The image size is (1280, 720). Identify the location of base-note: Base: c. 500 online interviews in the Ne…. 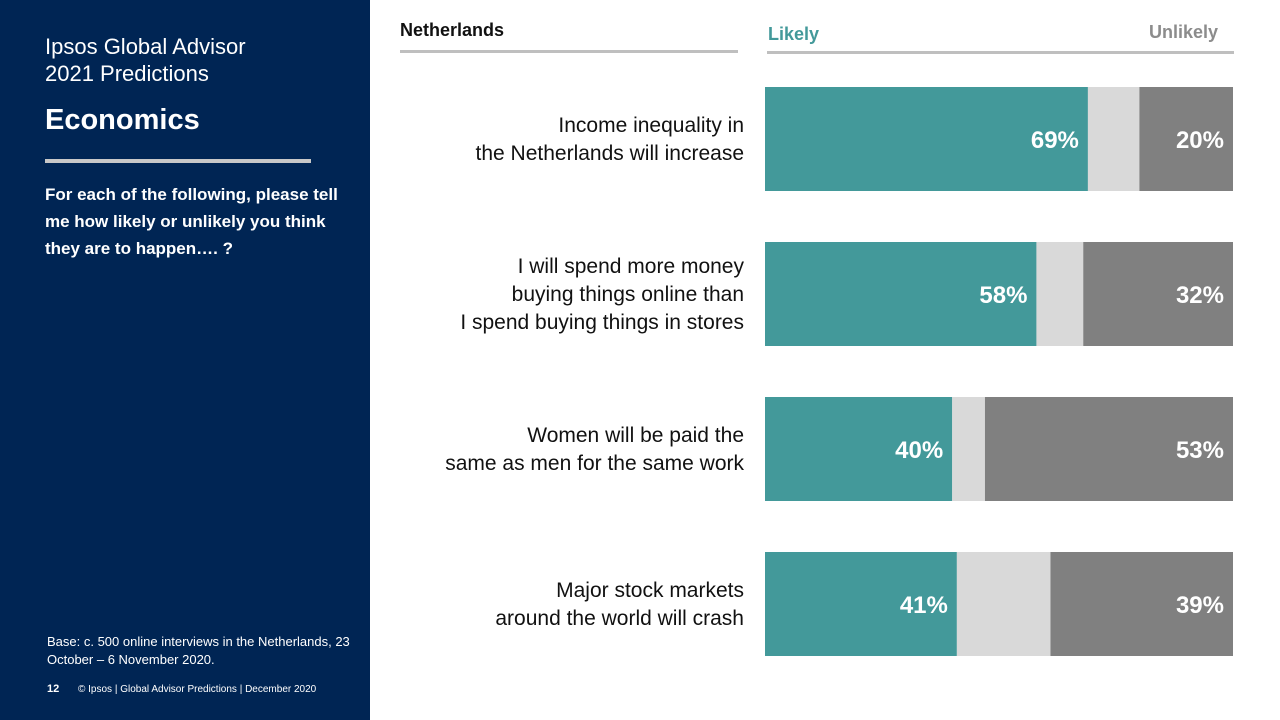
(198, 650).